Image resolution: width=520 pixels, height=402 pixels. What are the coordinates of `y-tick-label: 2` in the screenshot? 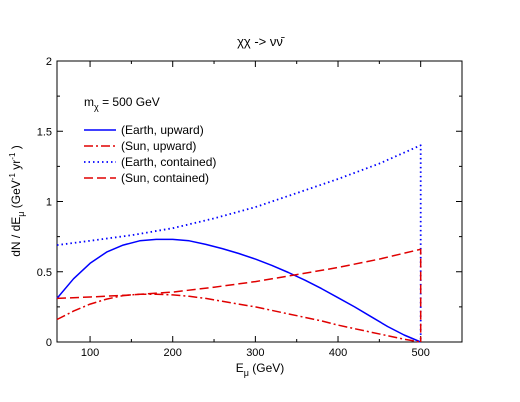 It's located at (49, 62).